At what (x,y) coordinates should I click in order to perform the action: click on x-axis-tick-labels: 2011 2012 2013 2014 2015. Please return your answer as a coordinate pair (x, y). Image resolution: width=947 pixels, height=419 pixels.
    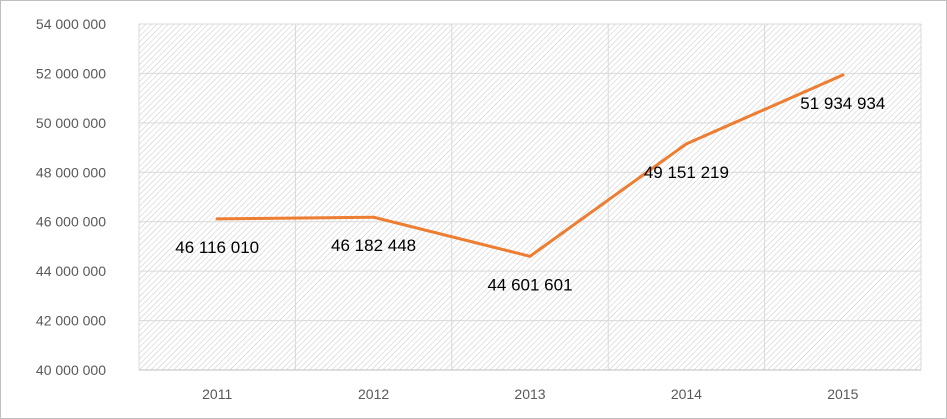
    Looking at the image, I should click on (530, 394).